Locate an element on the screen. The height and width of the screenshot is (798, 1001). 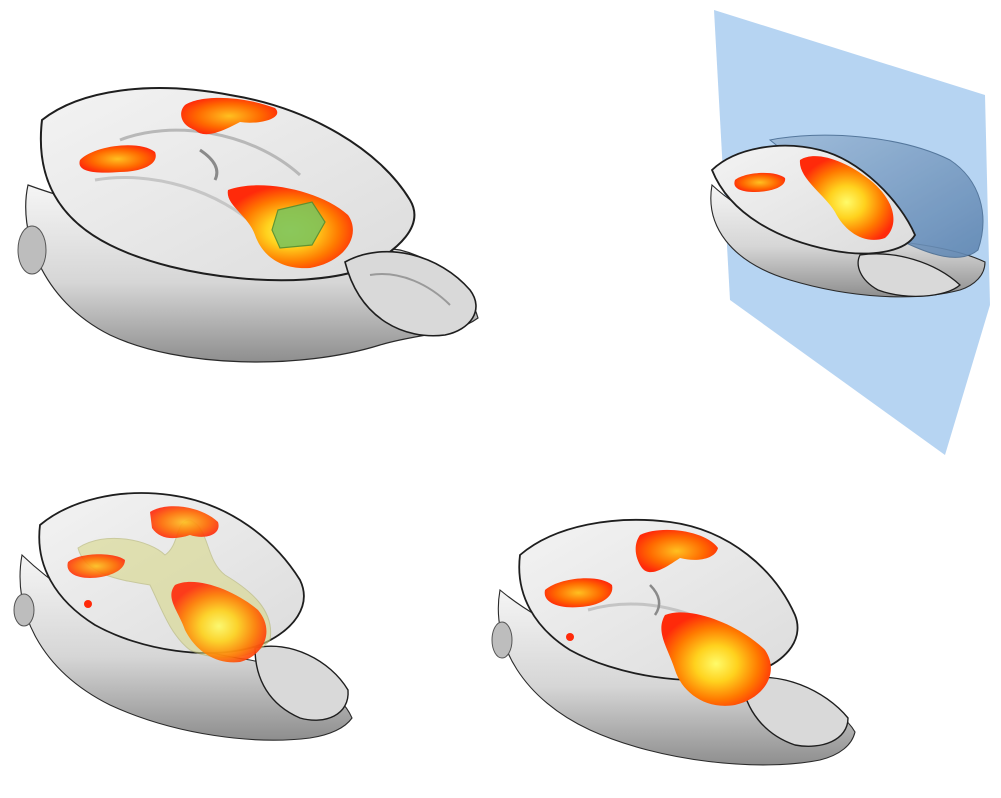
panel-bottom-left is located at coordinates (183, 616).